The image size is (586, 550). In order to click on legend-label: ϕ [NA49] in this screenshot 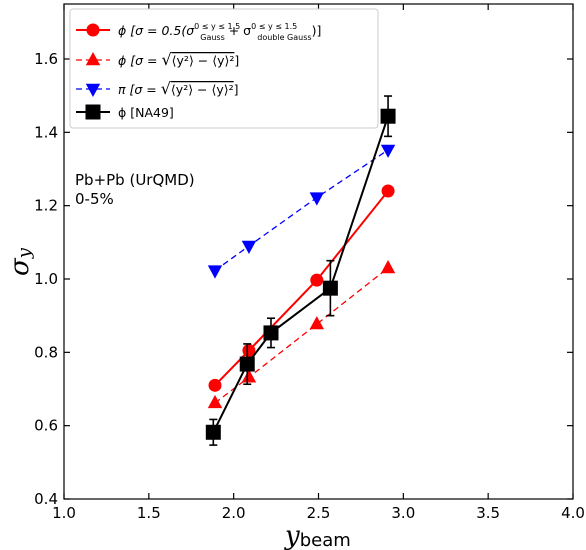, I will do `click(146, 112)`.